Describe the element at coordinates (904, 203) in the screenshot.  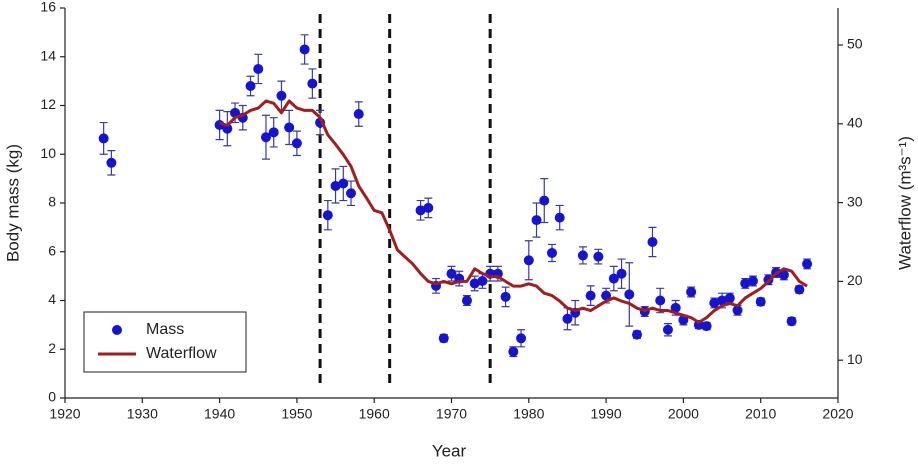
I see `y2-axis-label: Waterflow (m³s⁻¹)` at that location.